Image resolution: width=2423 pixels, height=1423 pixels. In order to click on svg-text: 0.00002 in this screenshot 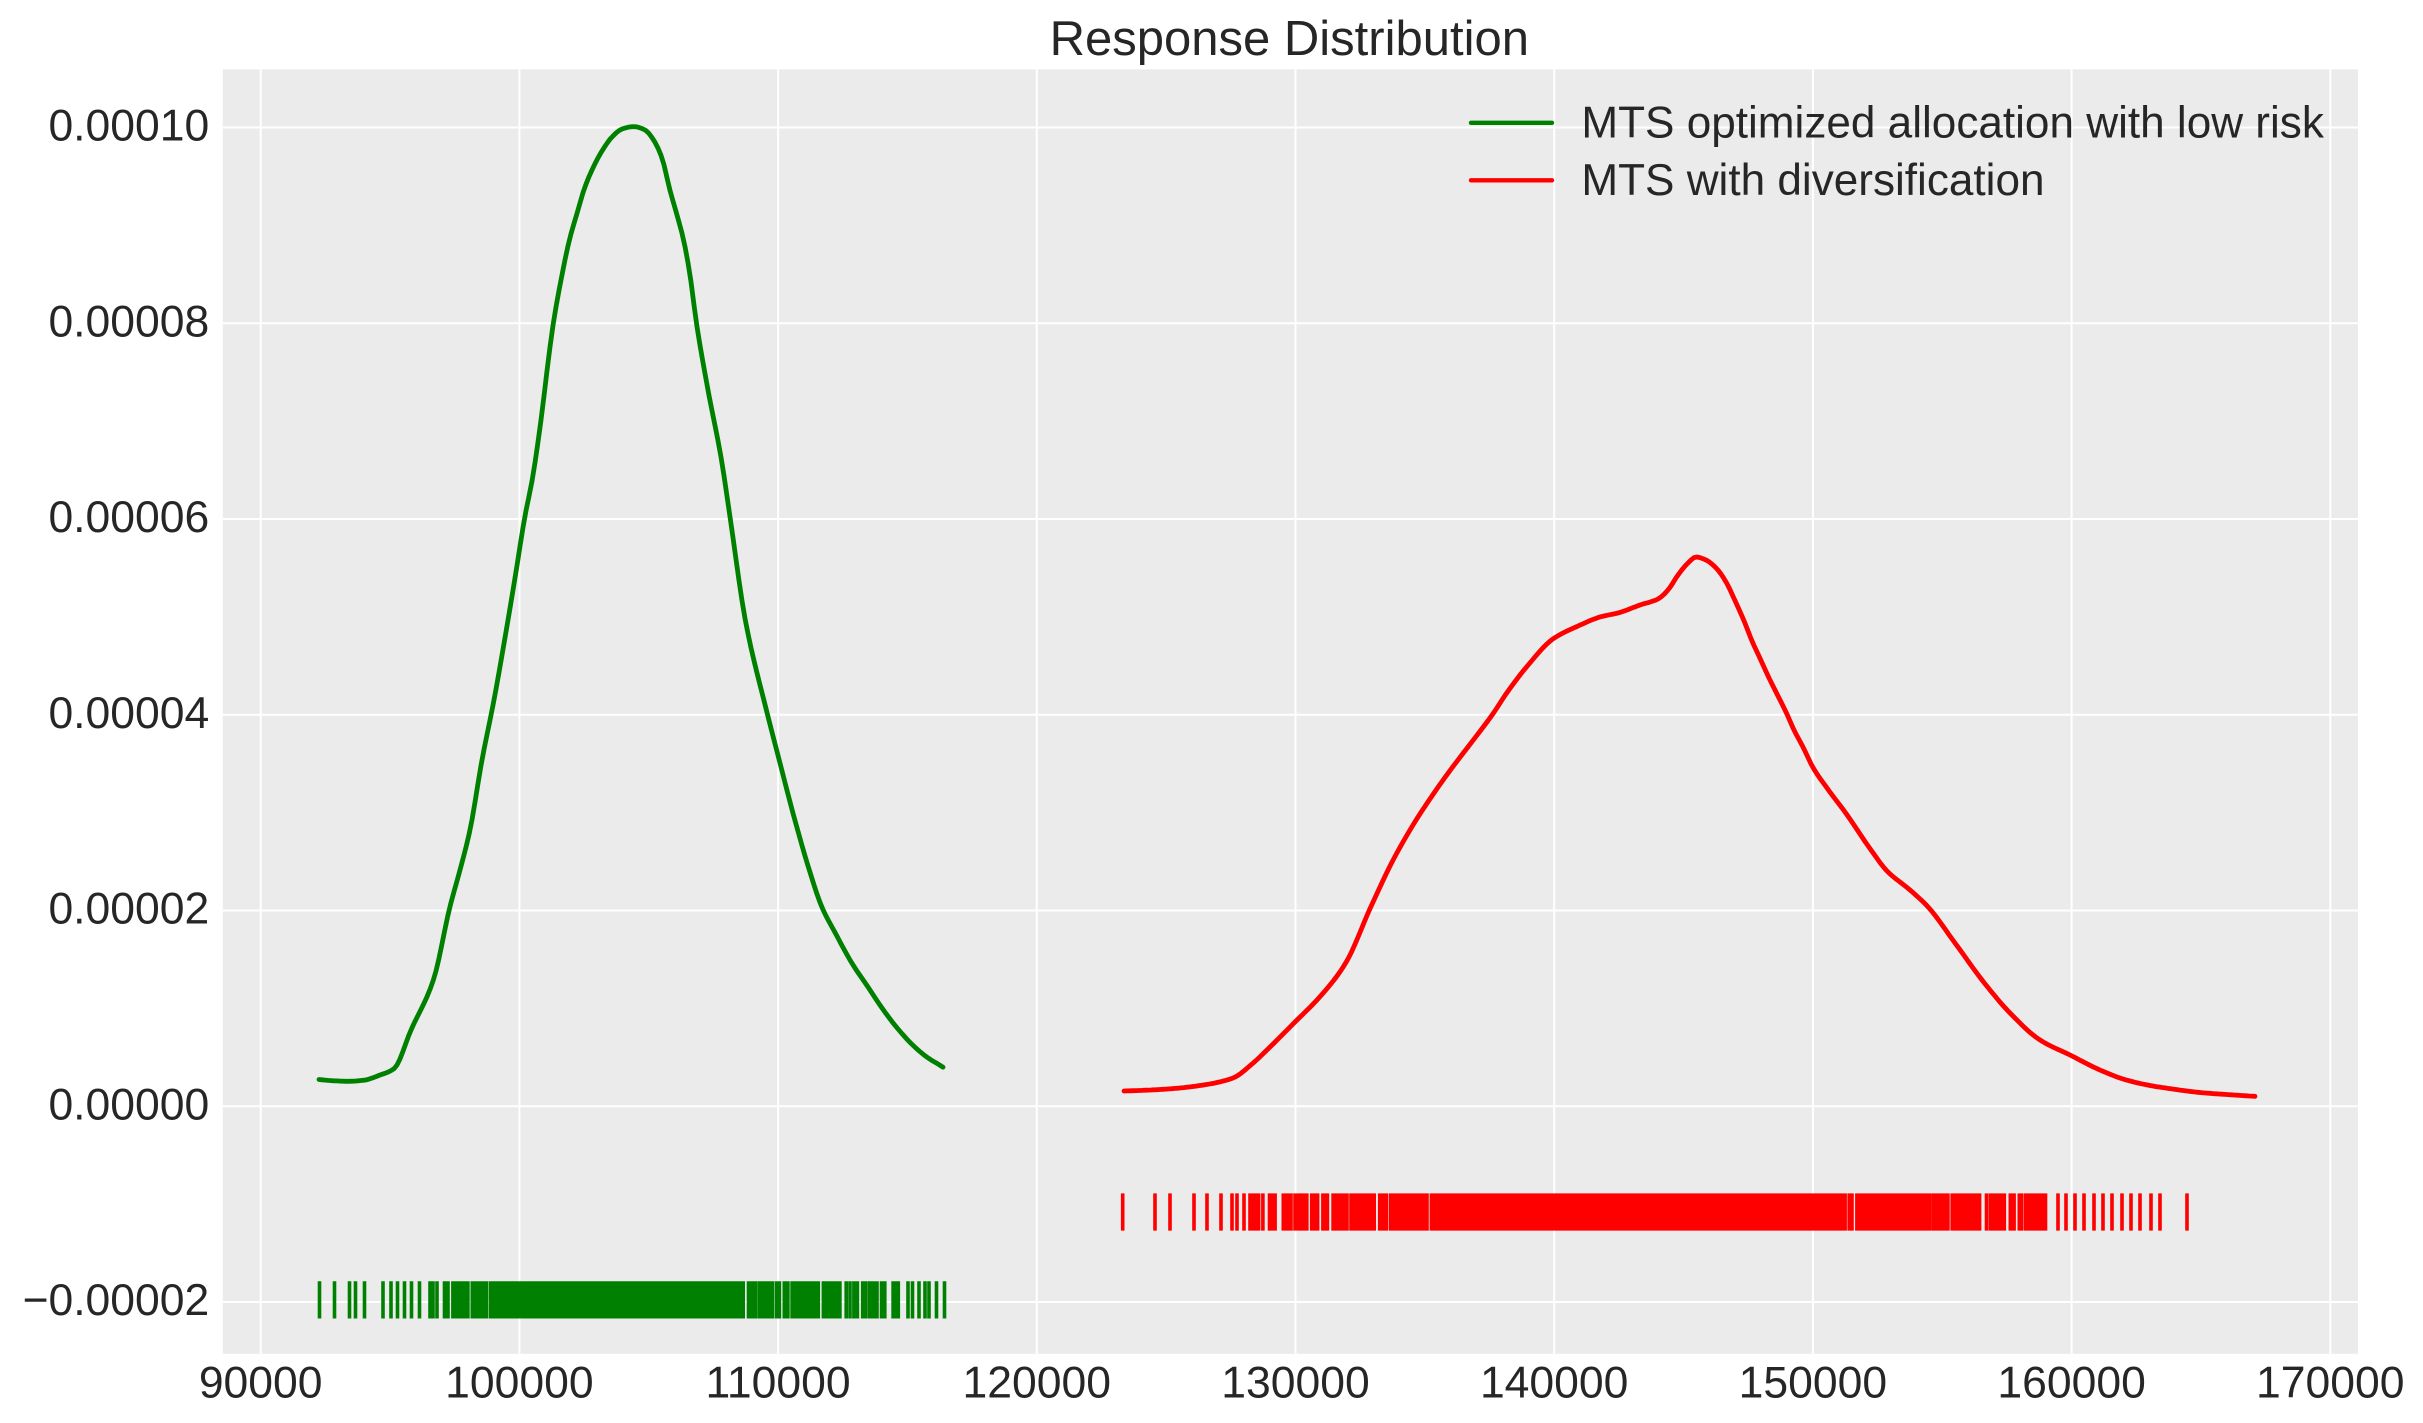, I will do `click(128, 909)`.